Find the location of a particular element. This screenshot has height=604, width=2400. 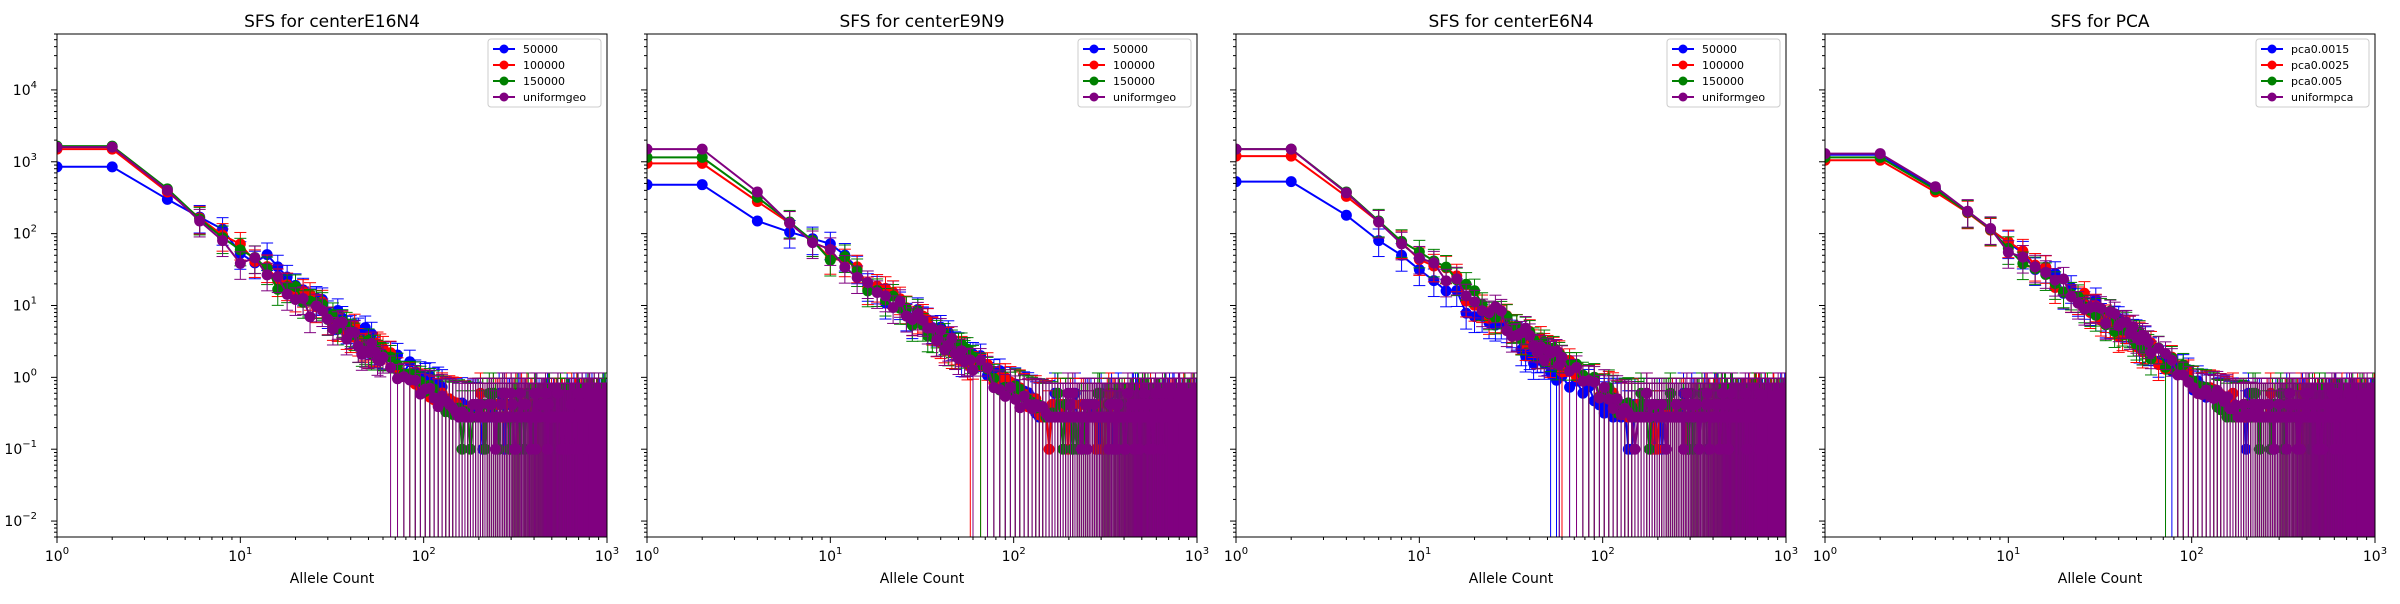

y-tick-label: 10⁻¹ is located at coordinates (20, 448).